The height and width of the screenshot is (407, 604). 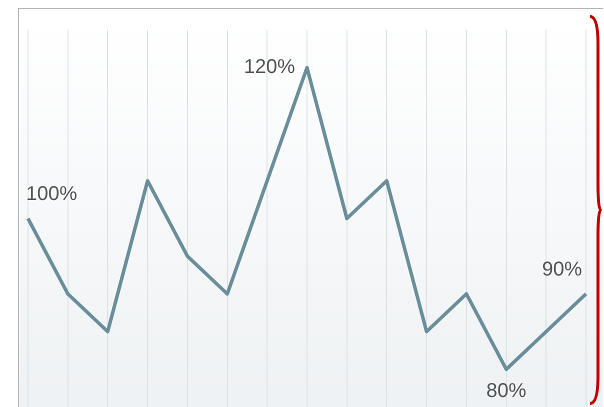 What do you see at coordinates (562, 269) in the screenshot?
I see `data-label: 90%` at bounding box center [562, 269].